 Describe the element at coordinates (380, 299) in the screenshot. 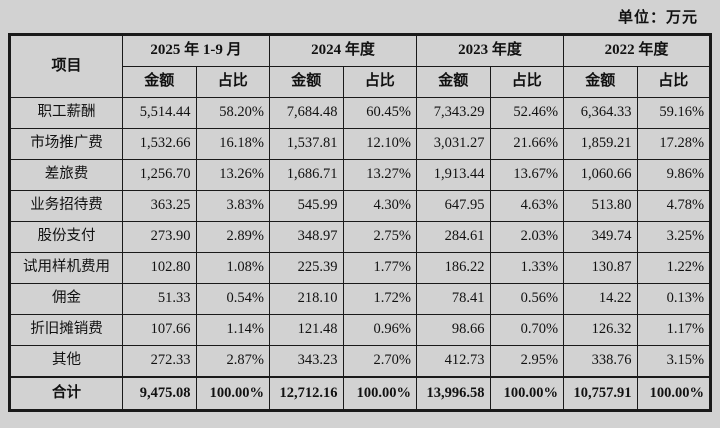

I see `cell-value: 1.72%` at that location.